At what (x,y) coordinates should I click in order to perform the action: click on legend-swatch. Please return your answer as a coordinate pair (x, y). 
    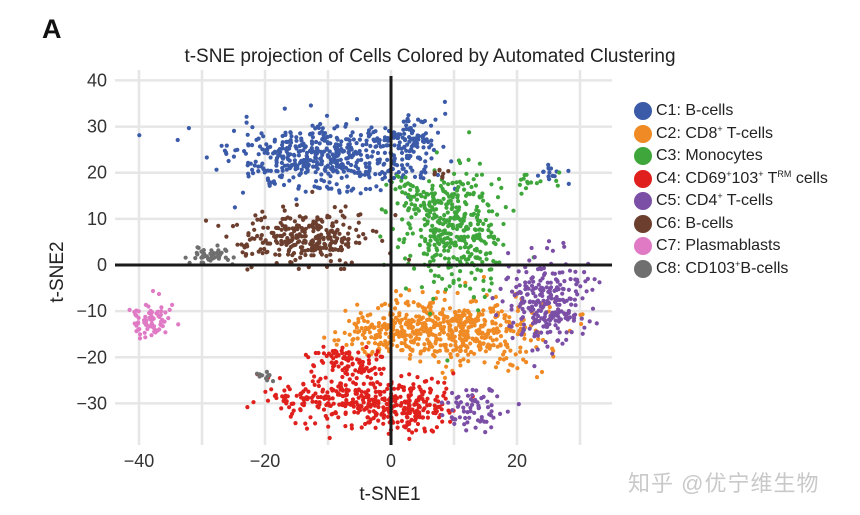
    Looking at the image, I should click on (643, 156).